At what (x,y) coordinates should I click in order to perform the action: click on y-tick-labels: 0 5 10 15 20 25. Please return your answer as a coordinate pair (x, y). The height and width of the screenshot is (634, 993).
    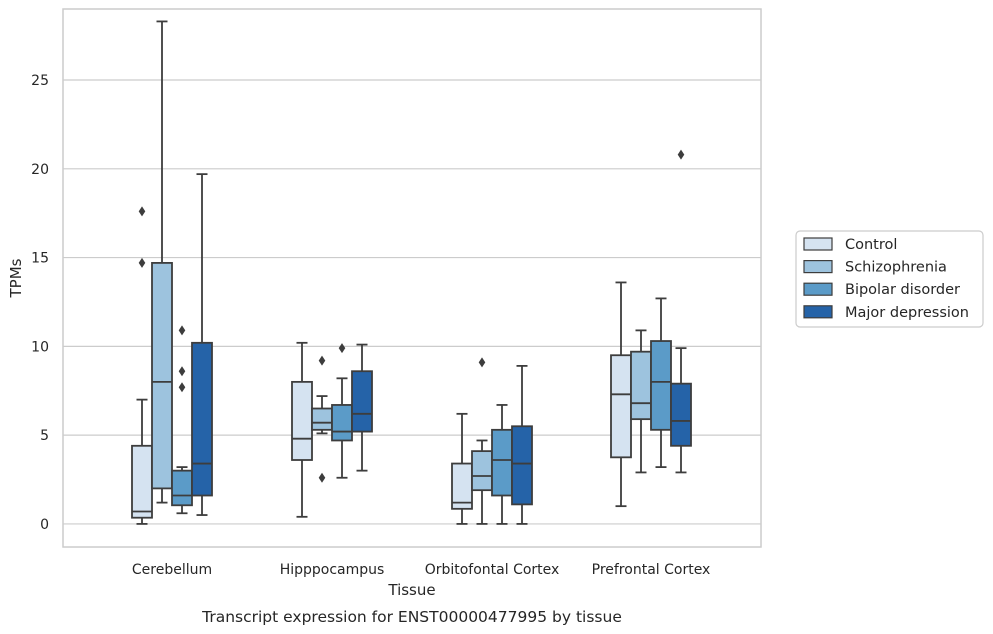
    Looking at the image, I should click on (40, 303).